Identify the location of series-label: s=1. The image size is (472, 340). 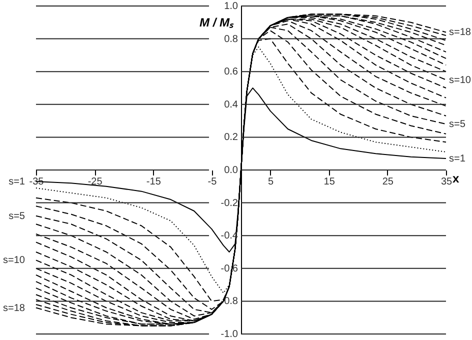
(457, 159).